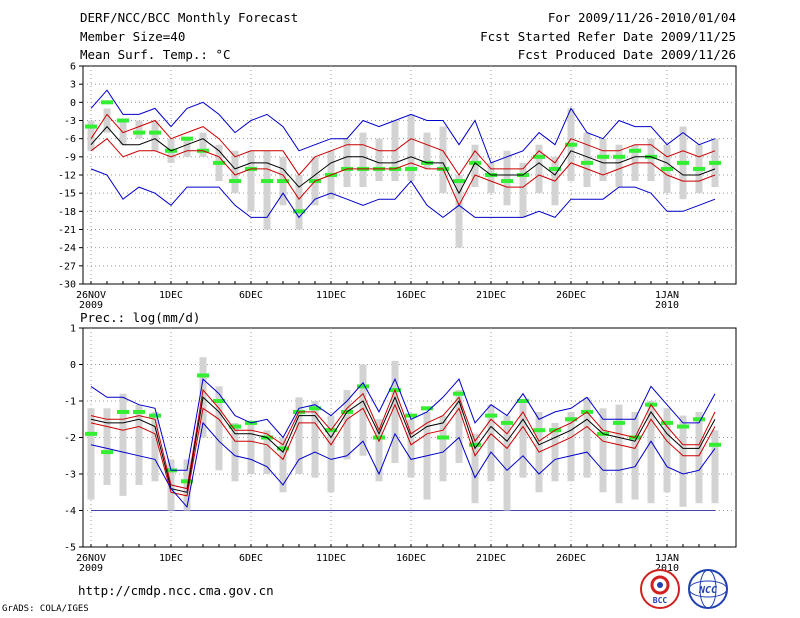  I want to click on chart0-ytick-label: 6, so click(73, 67).